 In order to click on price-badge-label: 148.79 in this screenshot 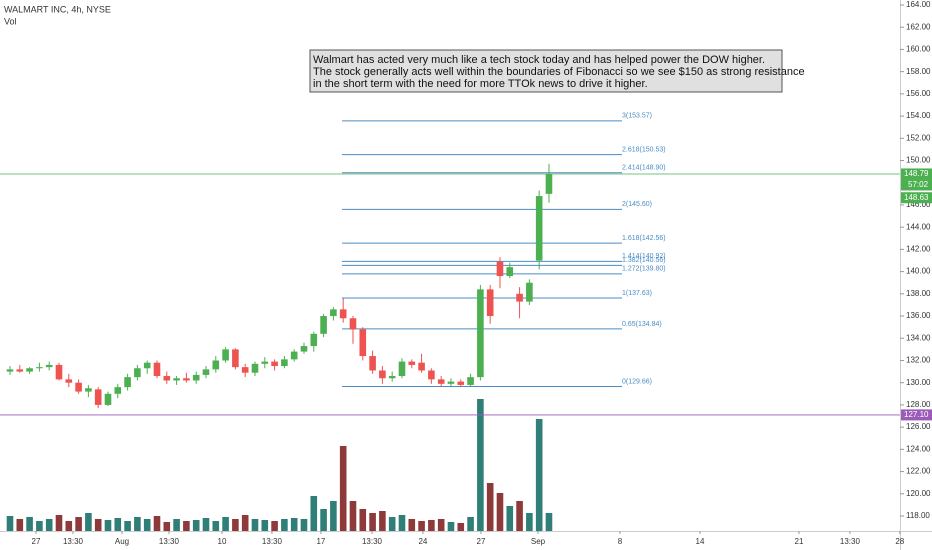, I will do `click(916, 173)`.